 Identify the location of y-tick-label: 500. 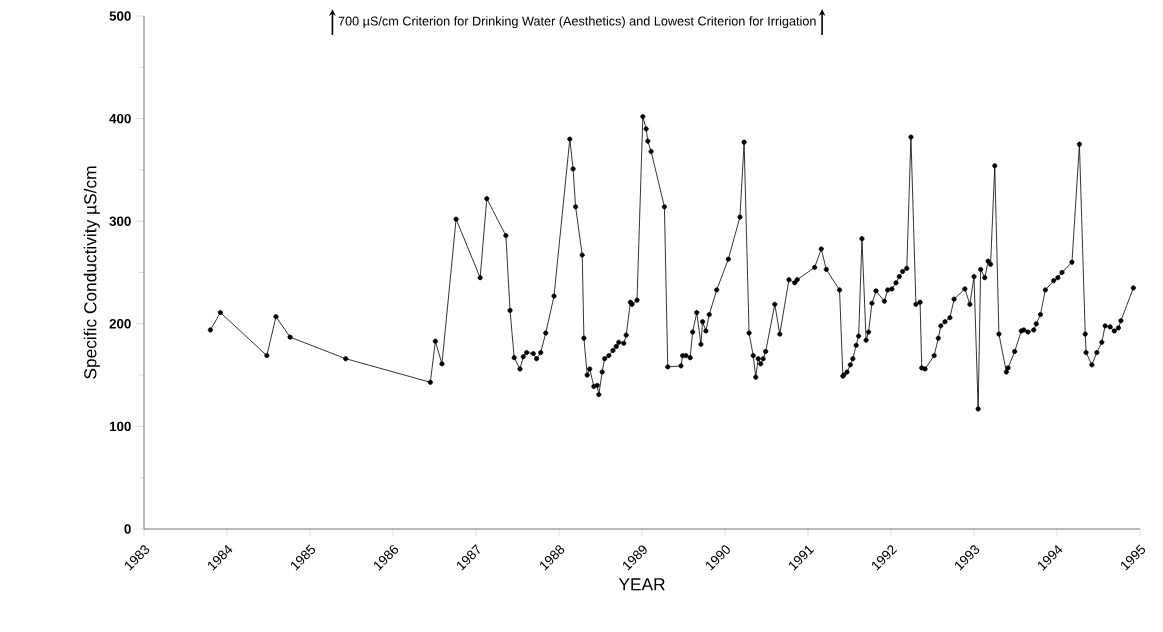
(120, 16).